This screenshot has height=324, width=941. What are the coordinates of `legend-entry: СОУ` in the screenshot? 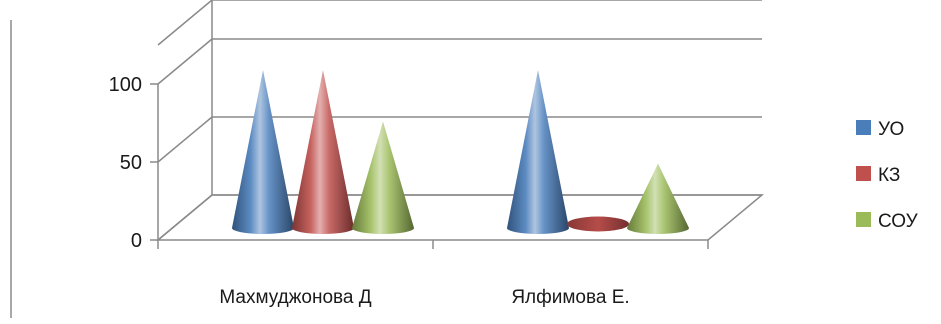 It's located at (898, 221).